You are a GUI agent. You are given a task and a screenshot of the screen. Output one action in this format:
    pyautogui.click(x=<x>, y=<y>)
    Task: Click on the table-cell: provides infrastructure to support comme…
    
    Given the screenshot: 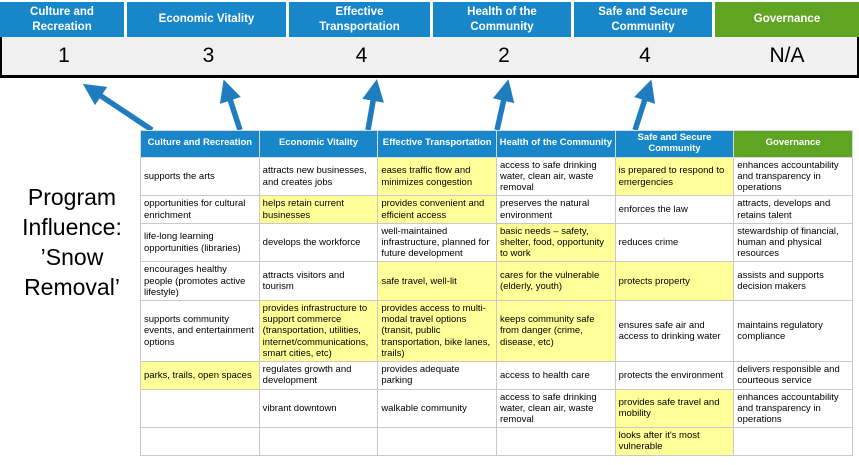 What is the action you would take?
    pyautogui.click(x=318, y=331)
    